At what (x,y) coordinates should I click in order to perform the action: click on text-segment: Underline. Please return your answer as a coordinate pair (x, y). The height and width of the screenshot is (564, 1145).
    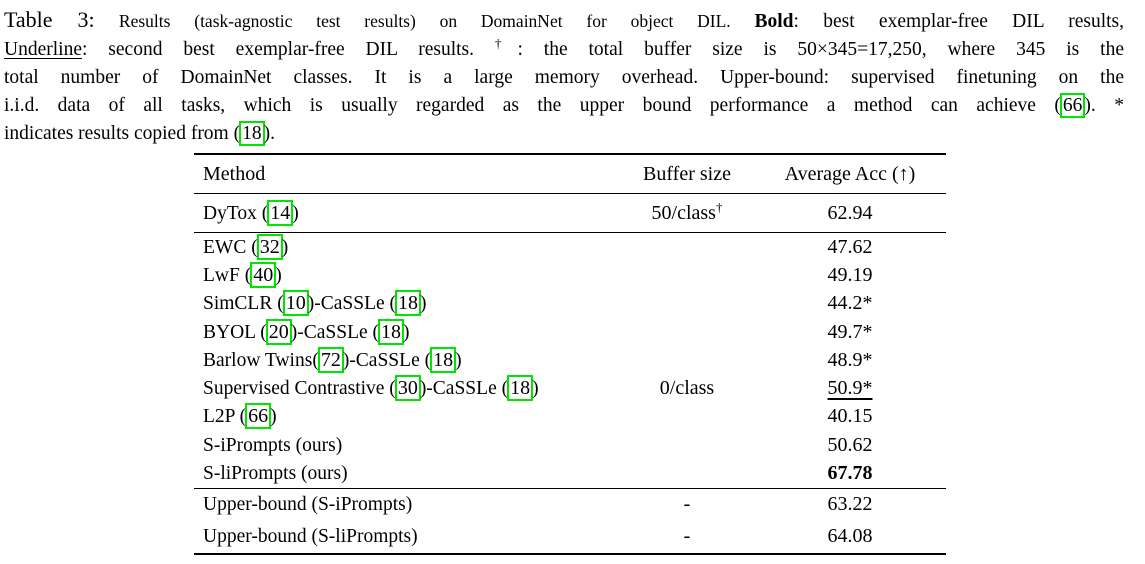
    Looking at the image, I should click on (43, 49).